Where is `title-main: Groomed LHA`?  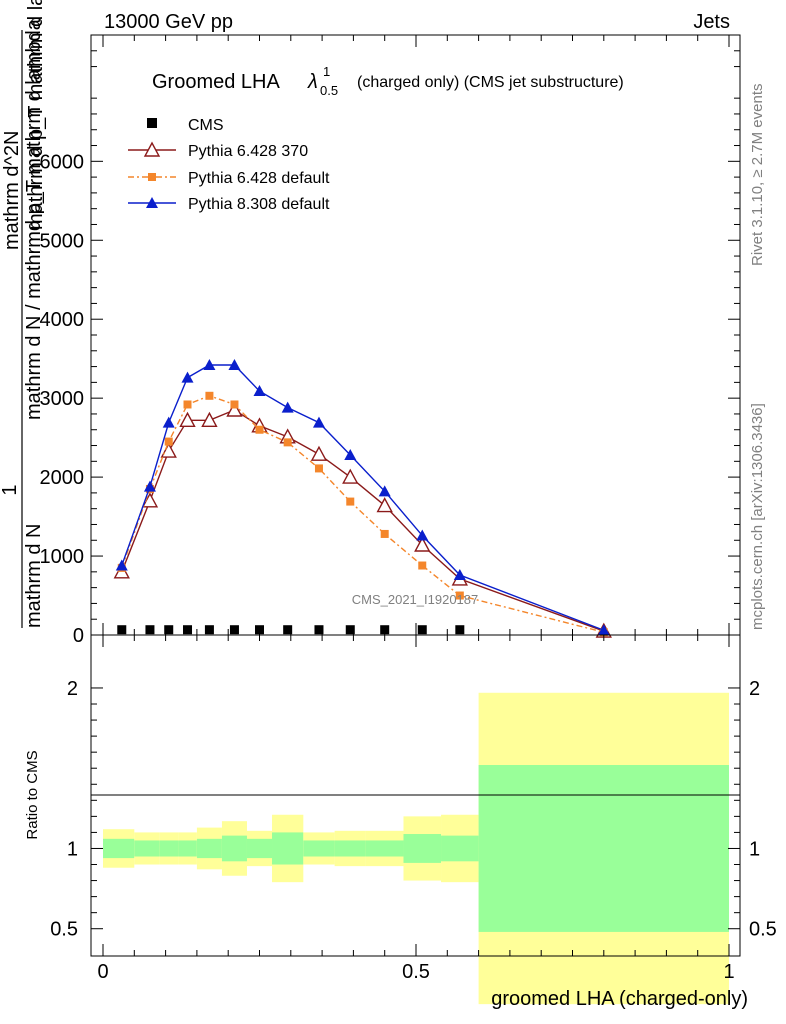
title-main: Groomed LHA is located at coordinates (216, 82).